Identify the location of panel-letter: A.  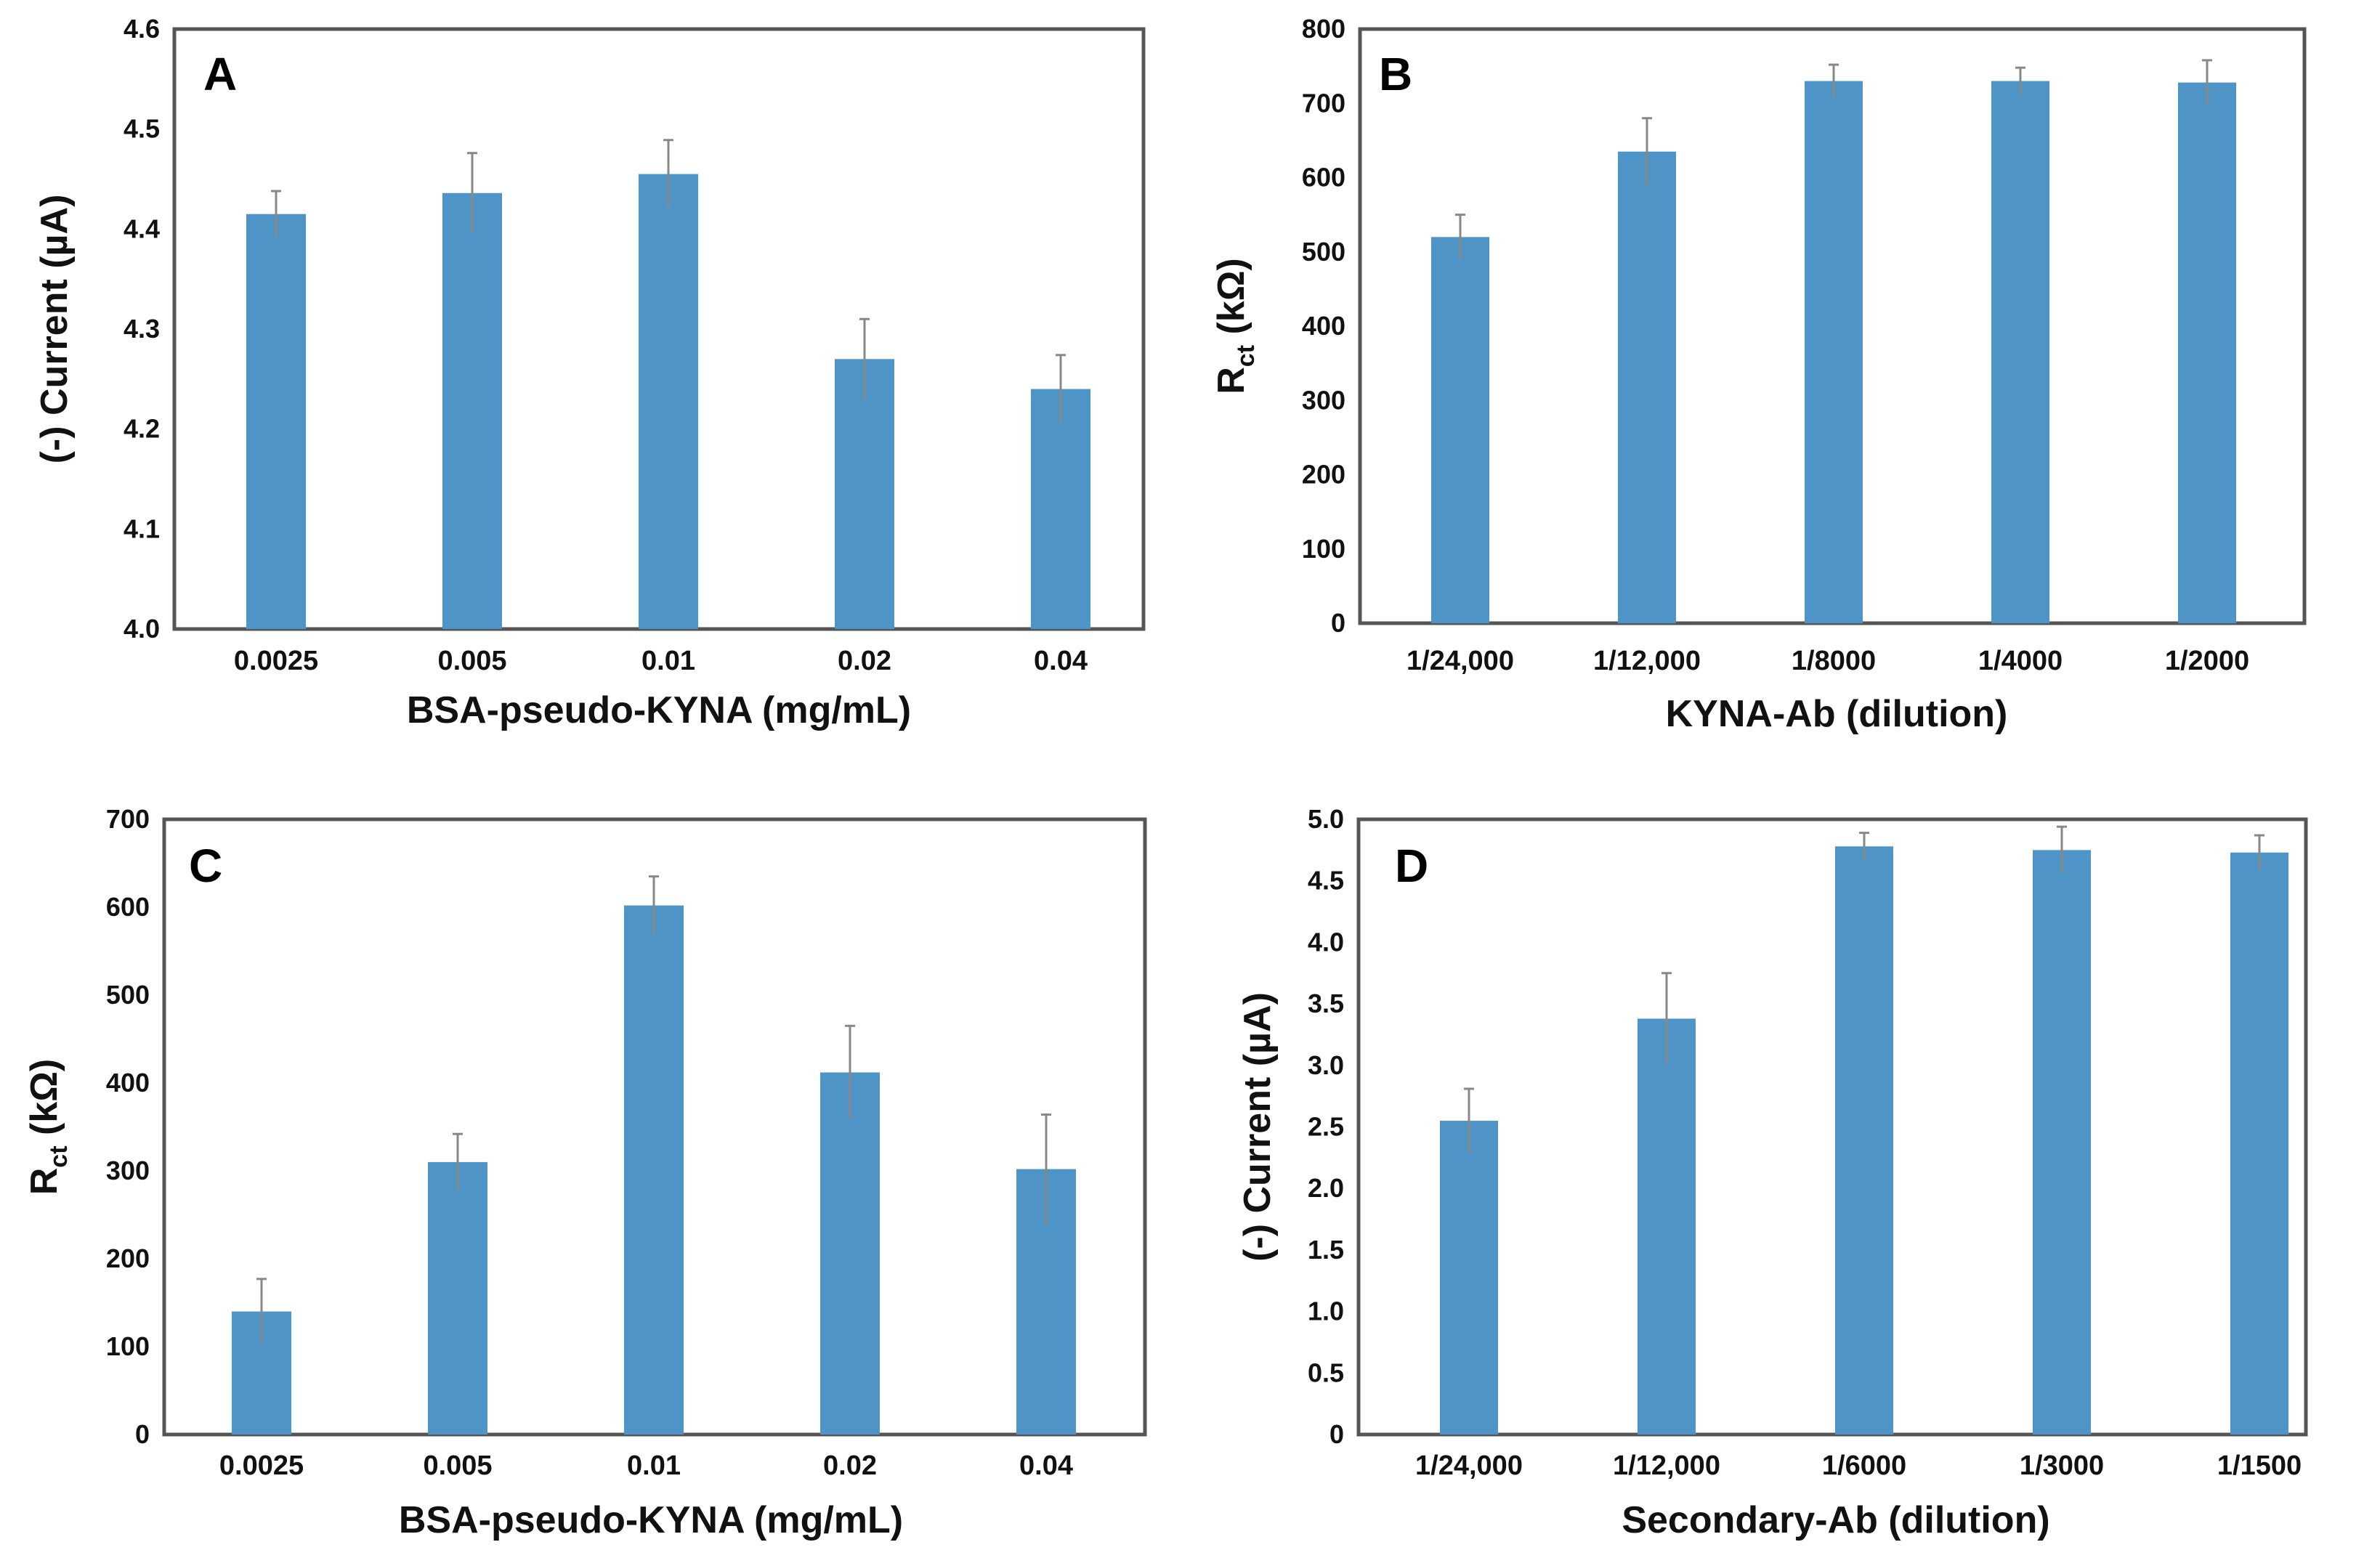
(220, 74).